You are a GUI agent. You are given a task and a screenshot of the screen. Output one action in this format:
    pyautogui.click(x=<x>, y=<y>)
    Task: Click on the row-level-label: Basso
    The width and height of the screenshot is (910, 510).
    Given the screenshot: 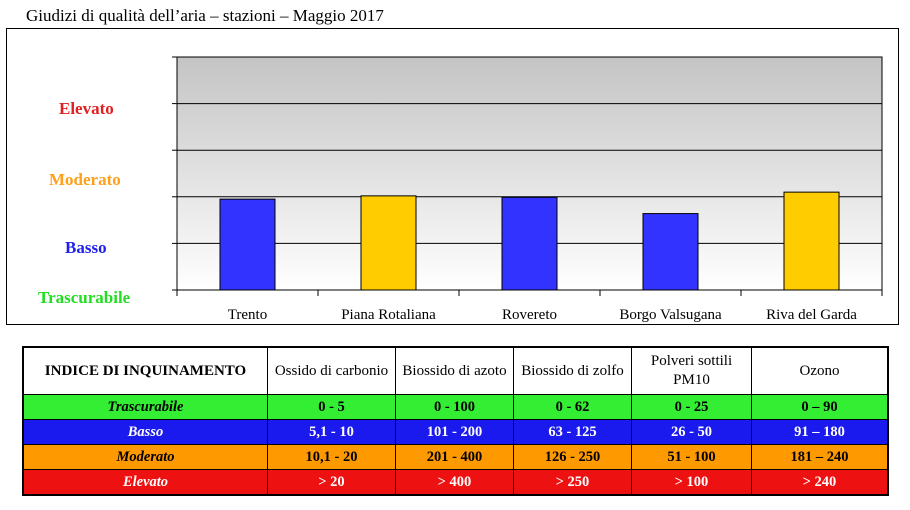 What is the action you would take?
    pyautogui.click(x=145, y=432)
    